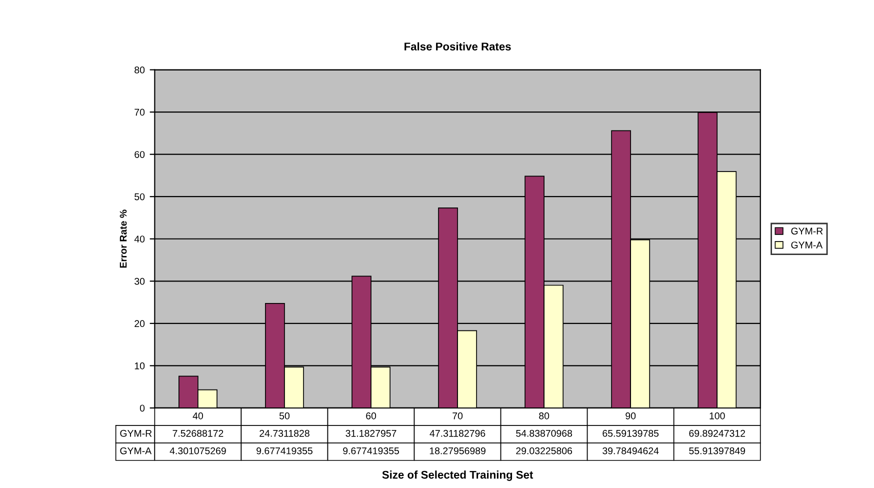 This screenshot has height=488, width=874. I want to click on y-axis-title: Error Rate %, so click(123, 239).